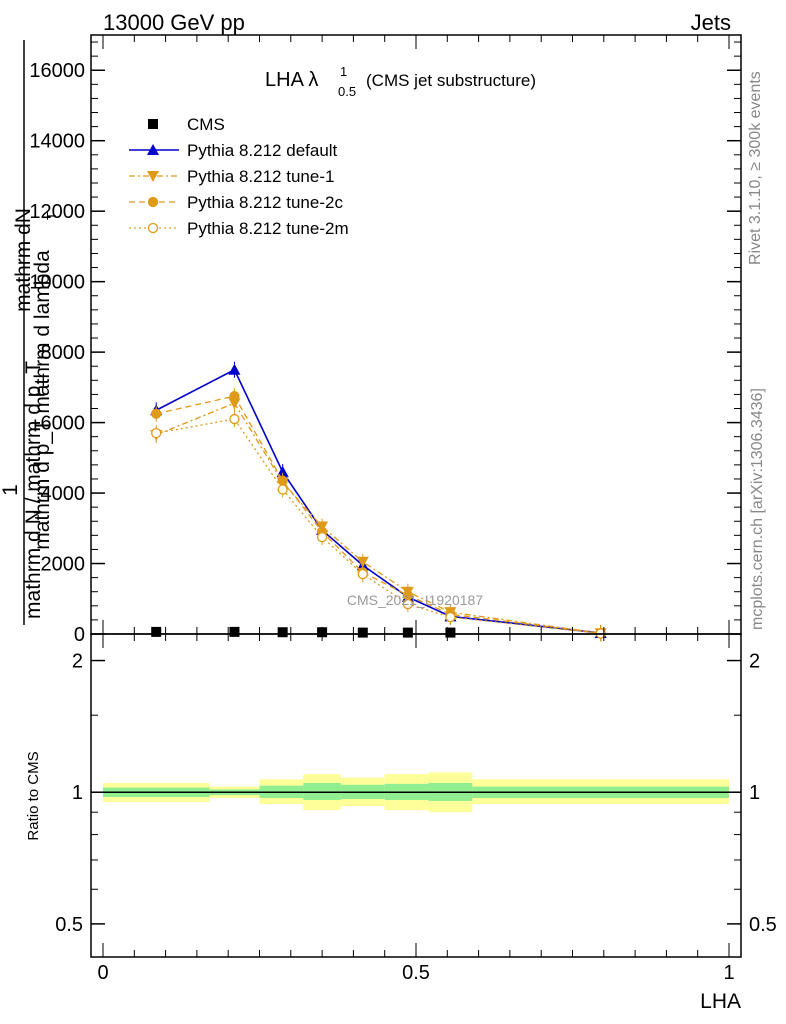  I want to click on ratio-plot-area, so click(416, 792).